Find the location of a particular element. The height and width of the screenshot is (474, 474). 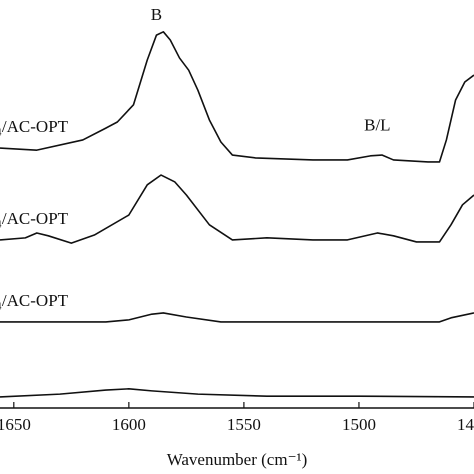

x-tick-label: 1650 is located at coordinates (15, 424).